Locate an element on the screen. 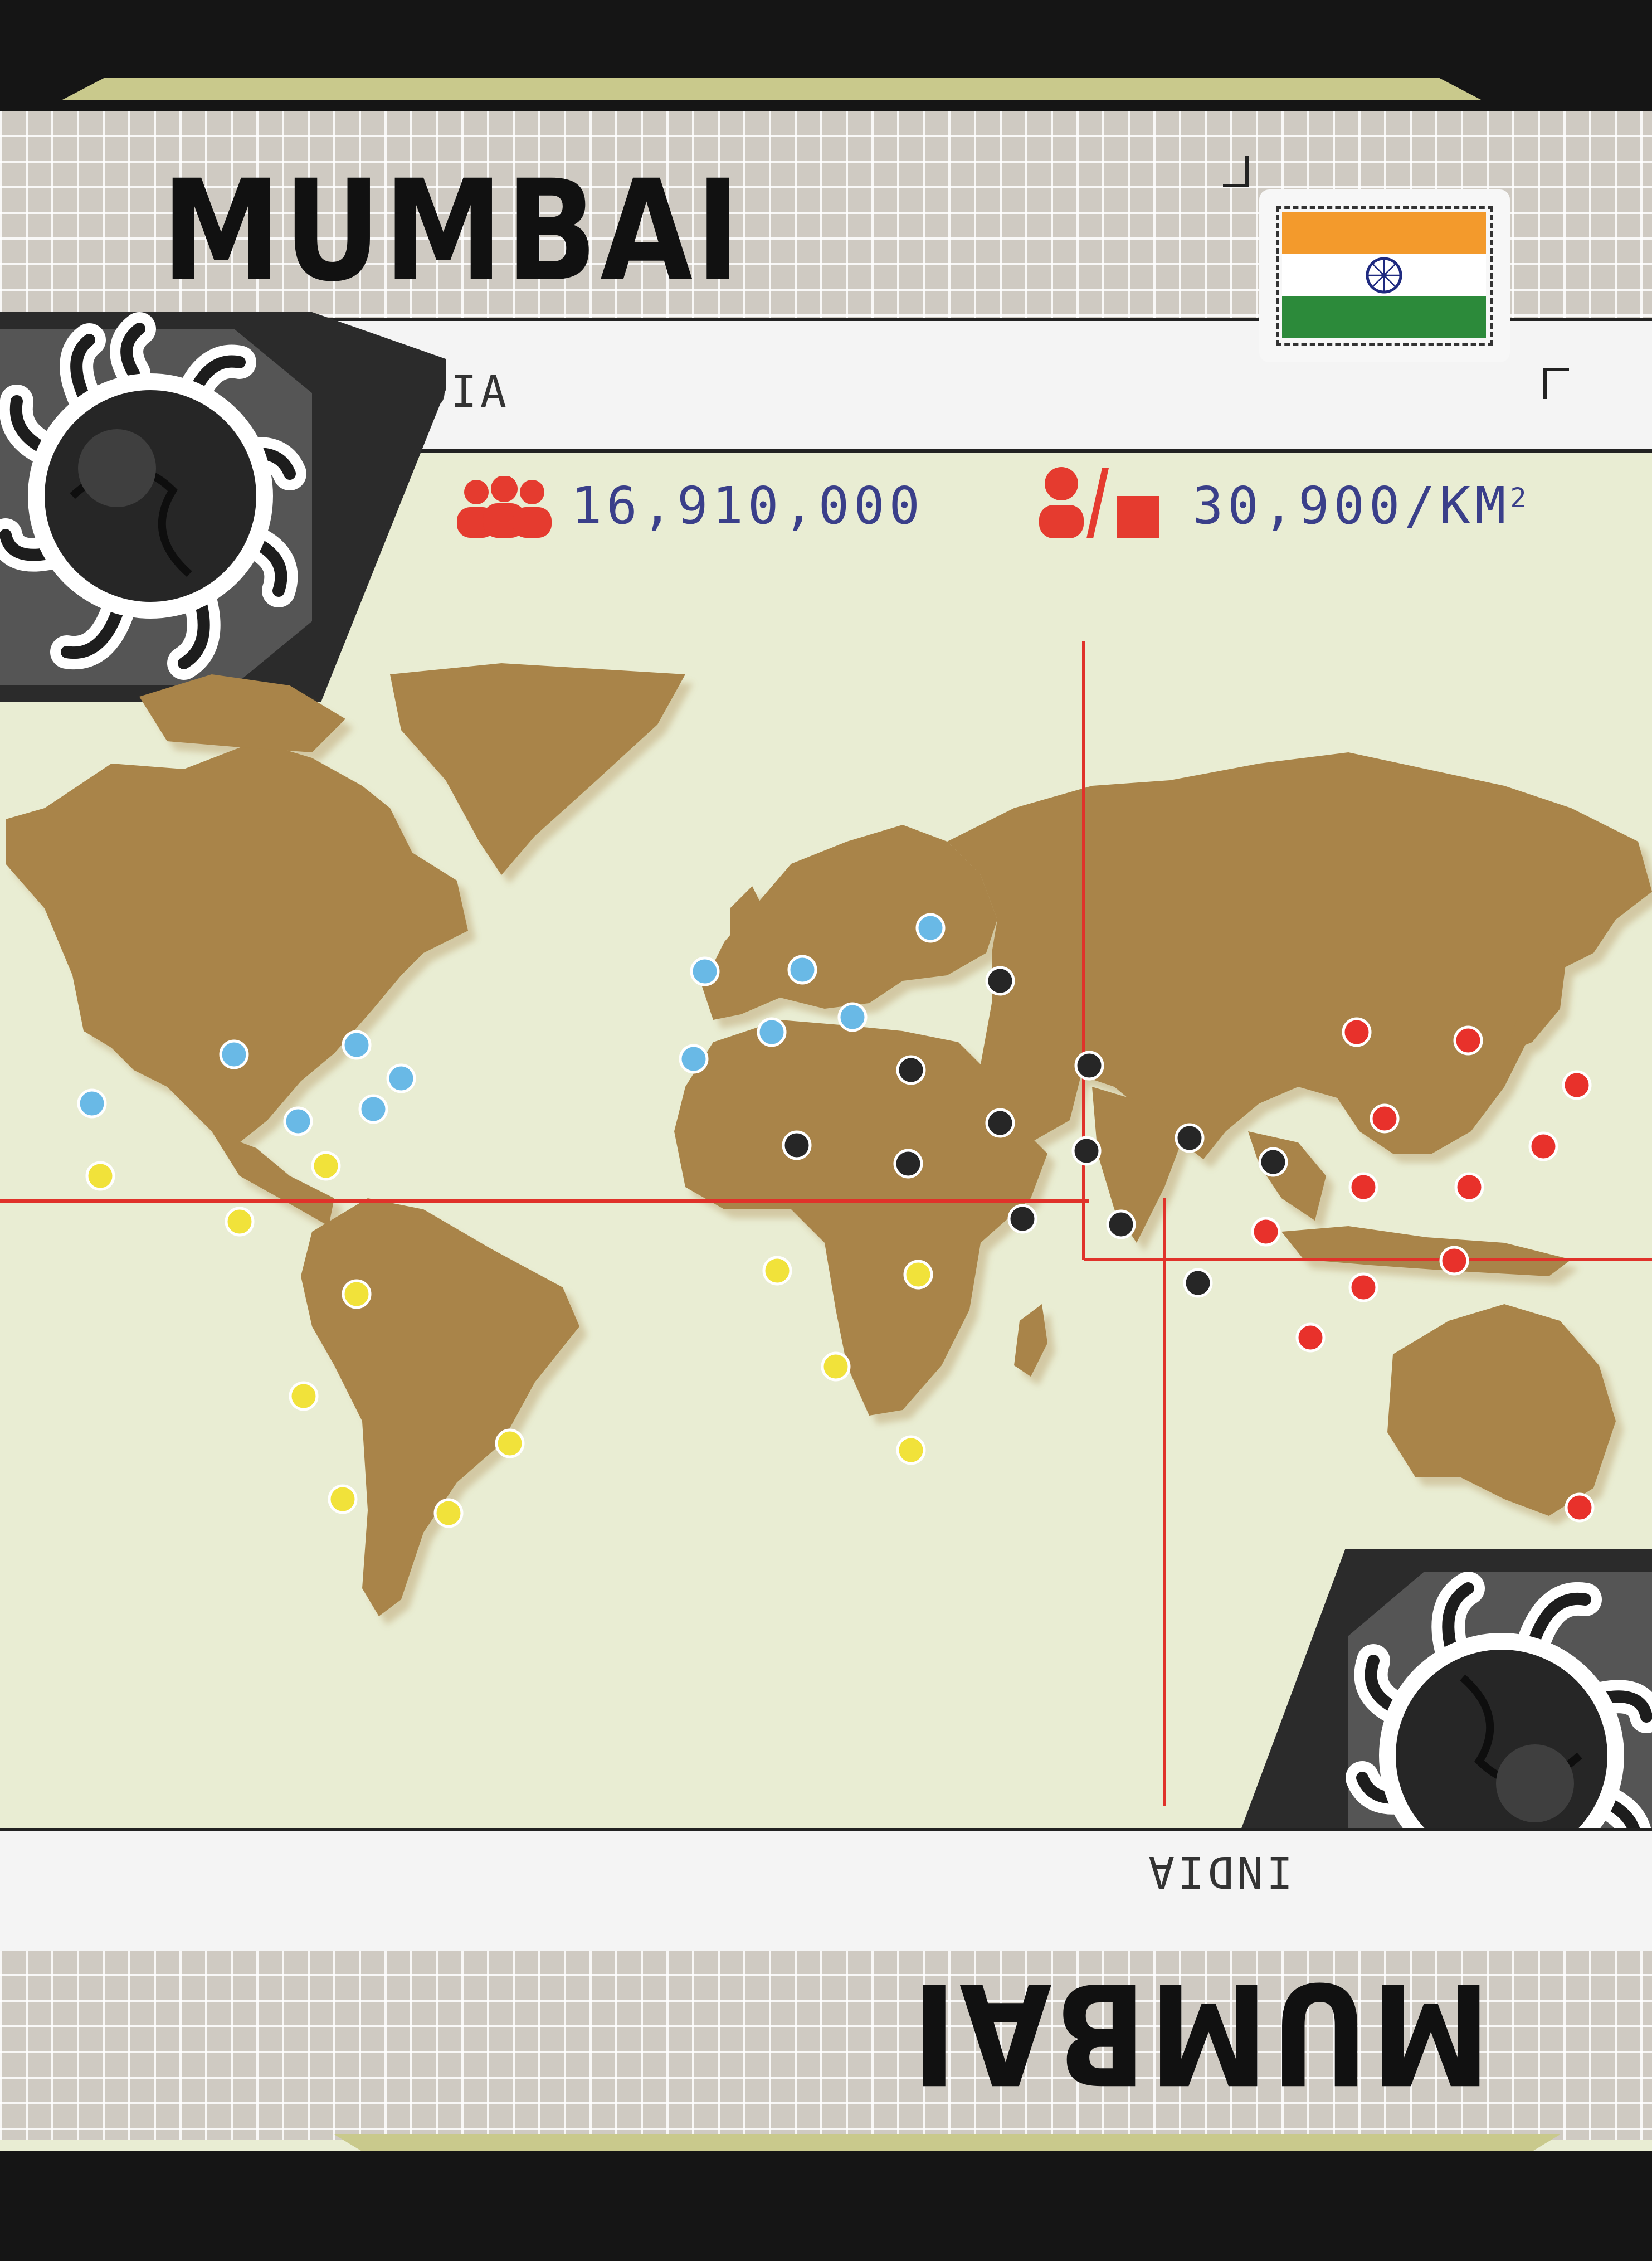 The image size is (1652, 2261). density-unit-exponent: 2 is located at coordinates (1518, 499).